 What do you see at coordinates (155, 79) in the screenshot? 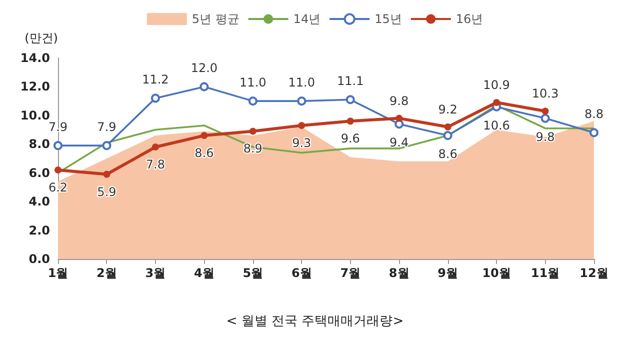
I see `data-label: 11.2` at bounding box center [155, 79].